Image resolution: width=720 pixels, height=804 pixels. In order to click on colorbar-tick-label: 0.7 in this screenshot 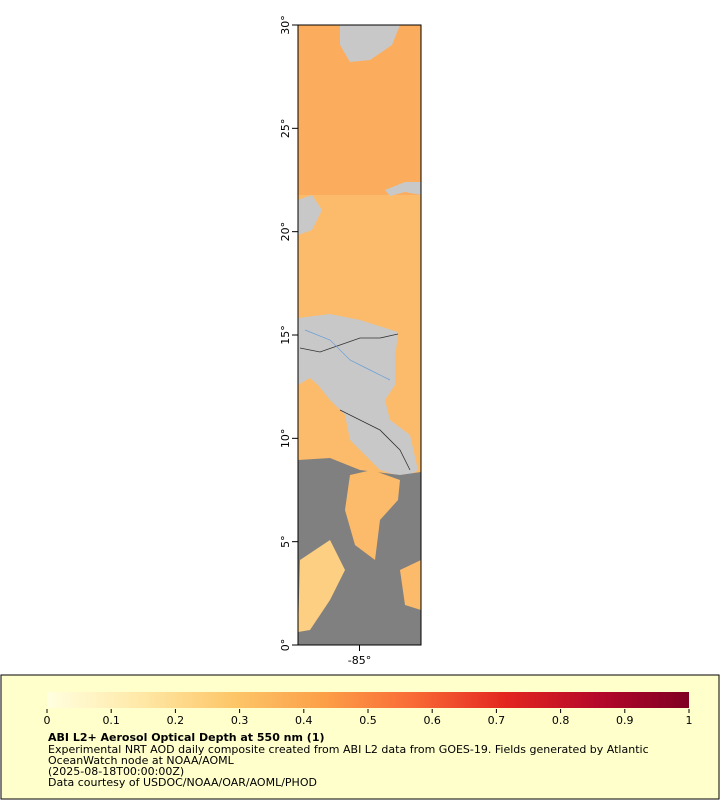, I will do `click(497, 720)`.